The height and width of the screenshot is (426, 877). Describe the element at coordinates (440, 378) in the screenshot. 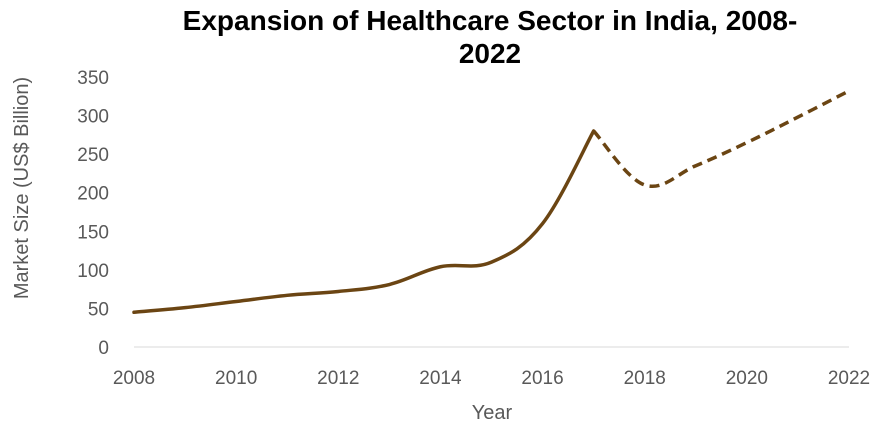

I see `x-tick-label: 2014` at that location.